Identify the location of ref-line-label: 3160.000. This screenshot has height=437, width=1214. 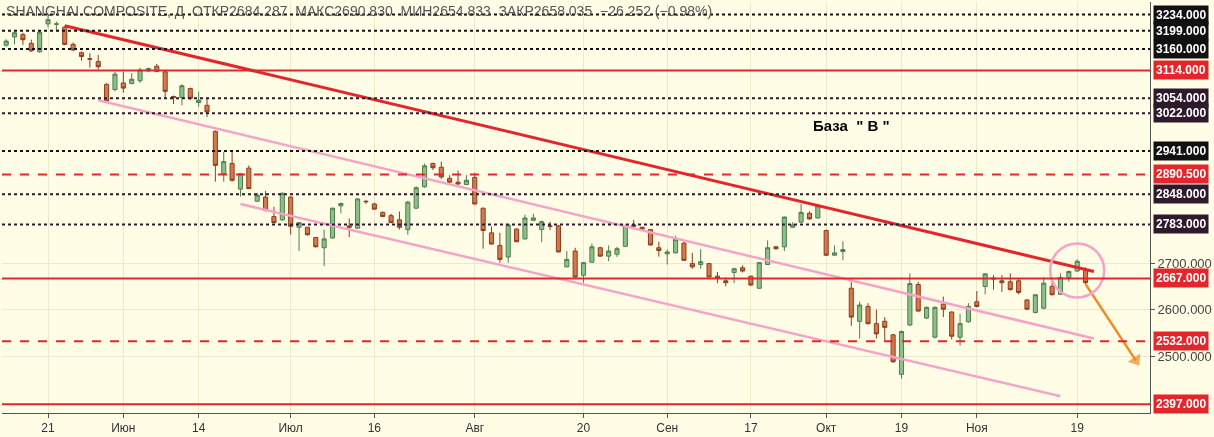
(1181, 49).